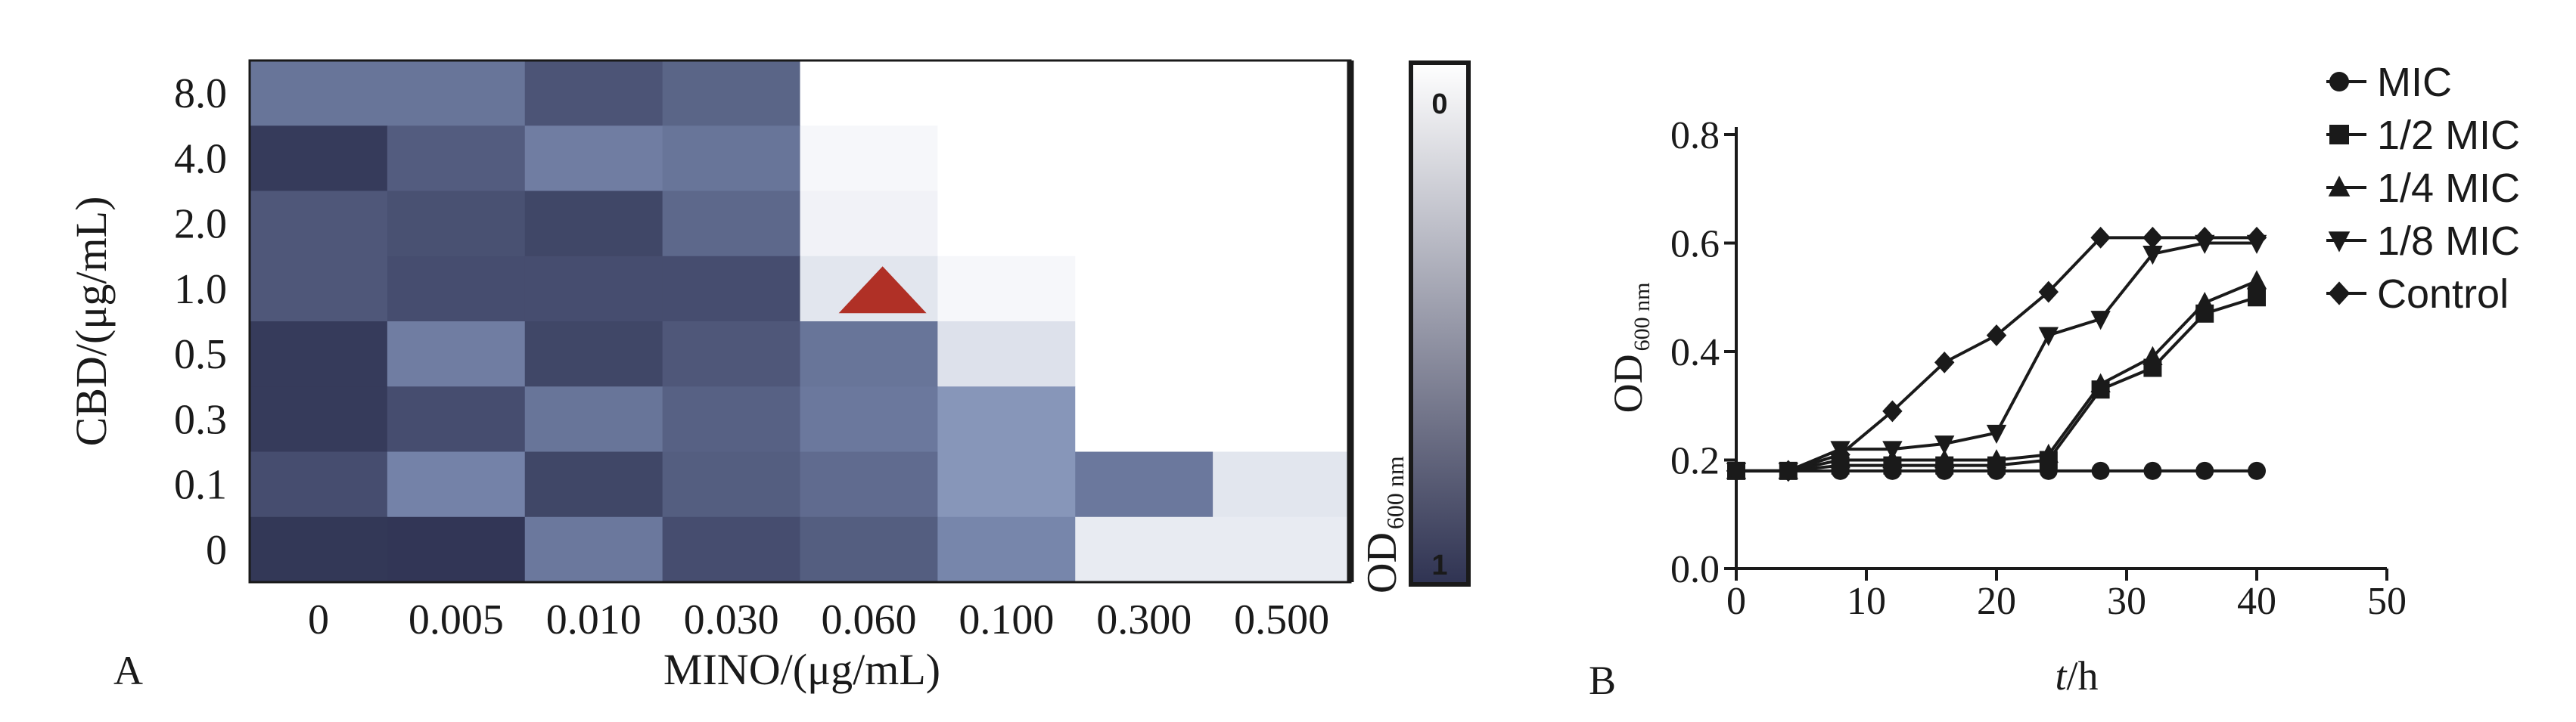  What do you see at coordinates (868, 620) in the screenshot?
I see `heatmap-x-tick-label: 0.060` at bounding box center [868, 620].